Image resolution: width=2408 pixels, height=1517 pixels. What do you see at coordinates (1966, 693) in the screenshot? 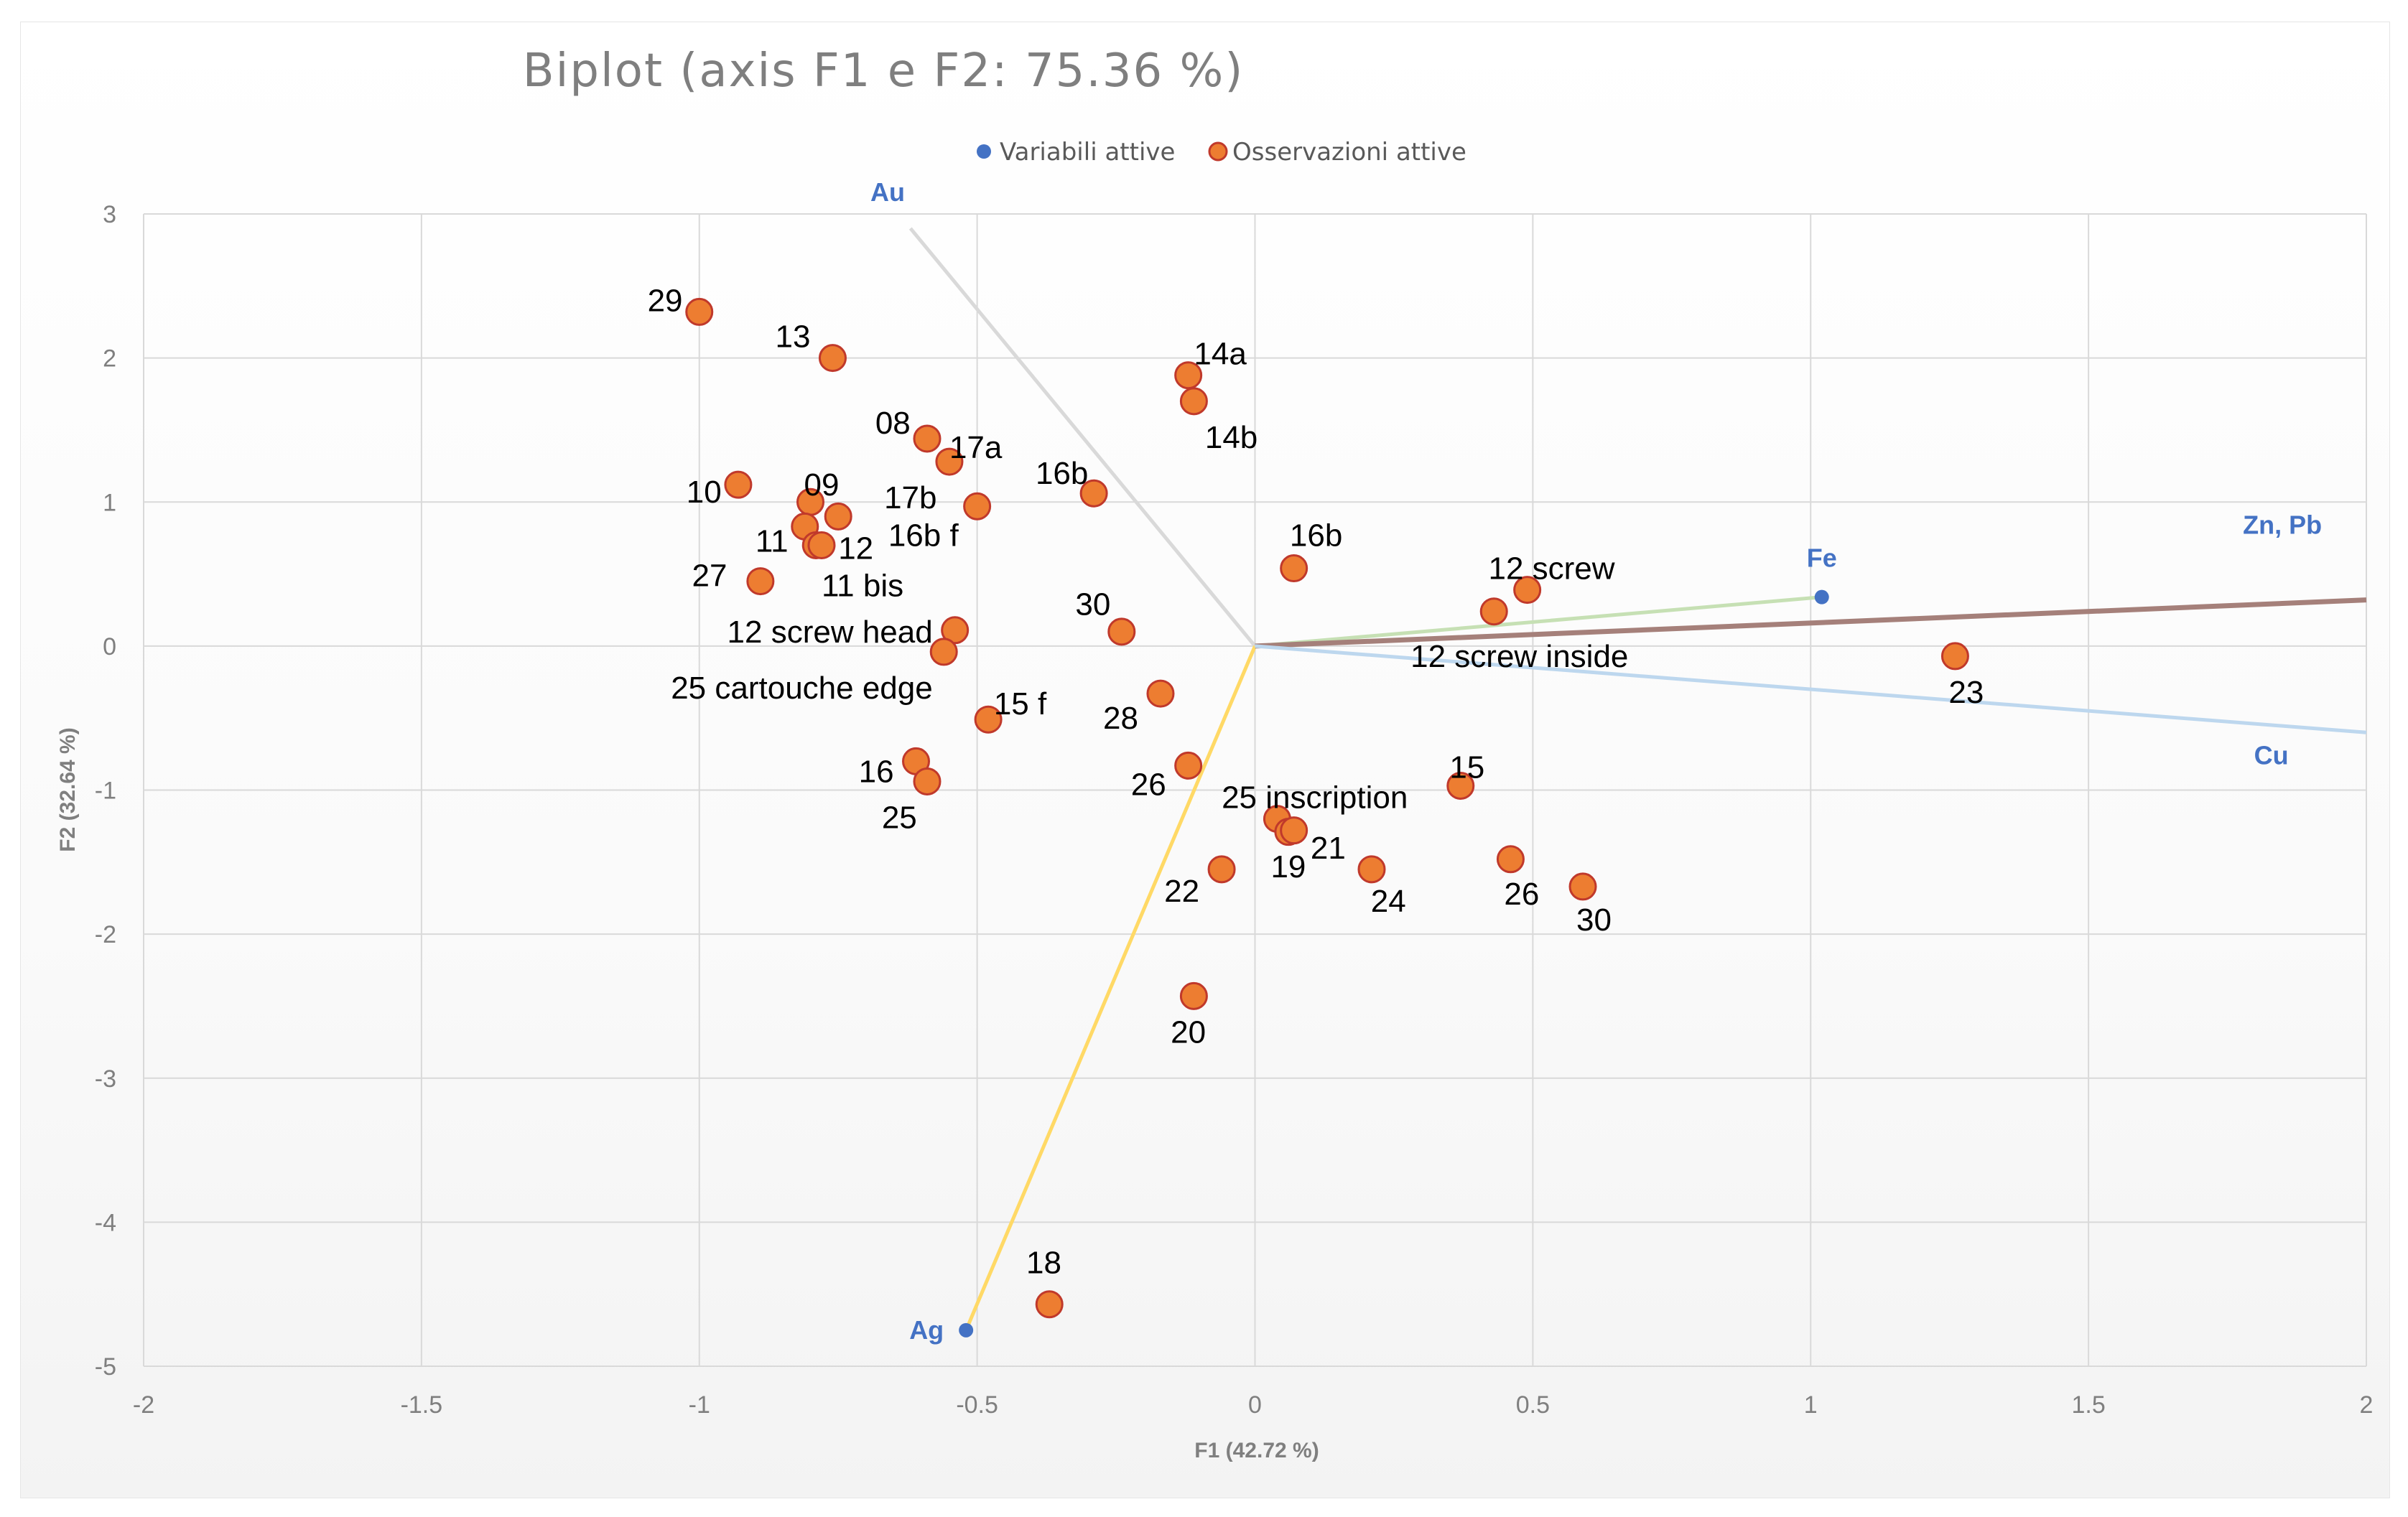
I see `observation-label: 23` at bounding box center [1966, 693].